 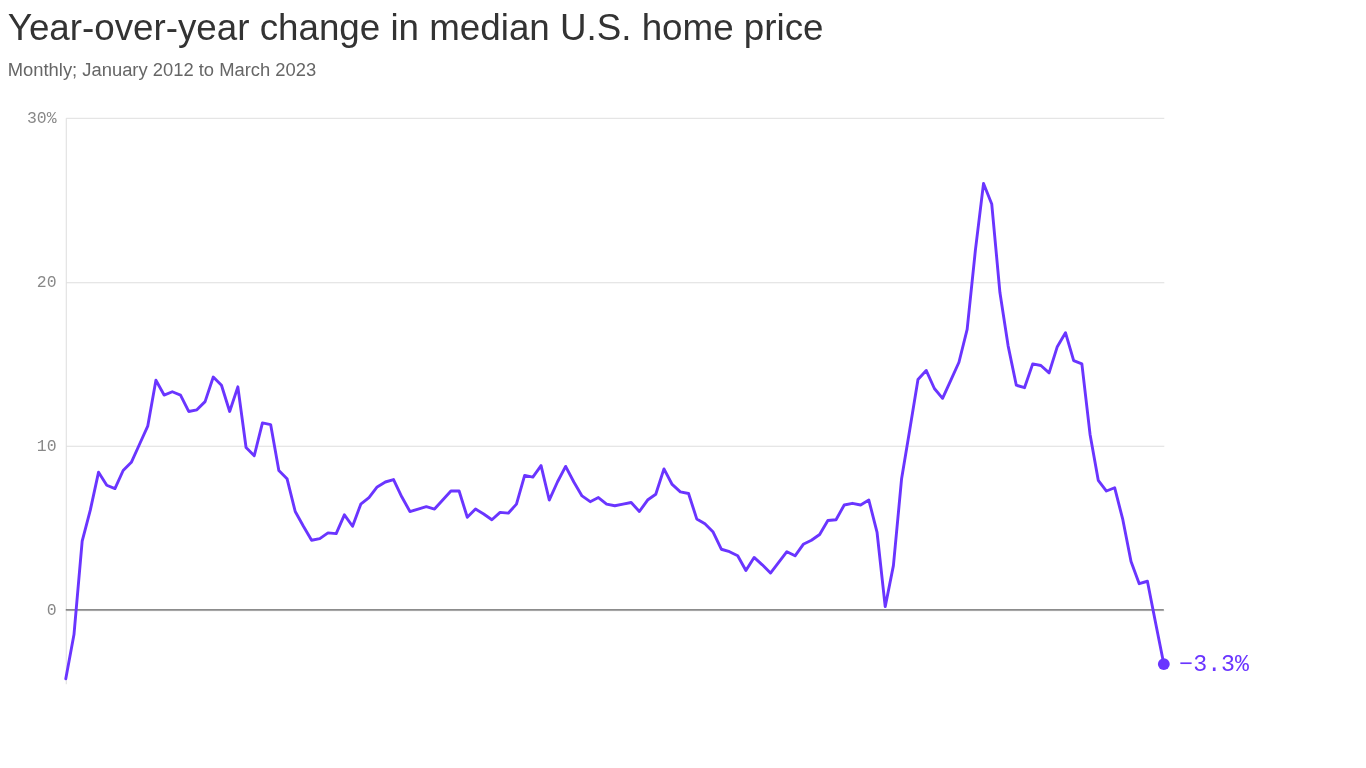 What do you see at coordinates (415, 28) in the screenshot?
I see `chart-title: Year-over-year change in median U.S. home price` at bounding box center [415, 28].